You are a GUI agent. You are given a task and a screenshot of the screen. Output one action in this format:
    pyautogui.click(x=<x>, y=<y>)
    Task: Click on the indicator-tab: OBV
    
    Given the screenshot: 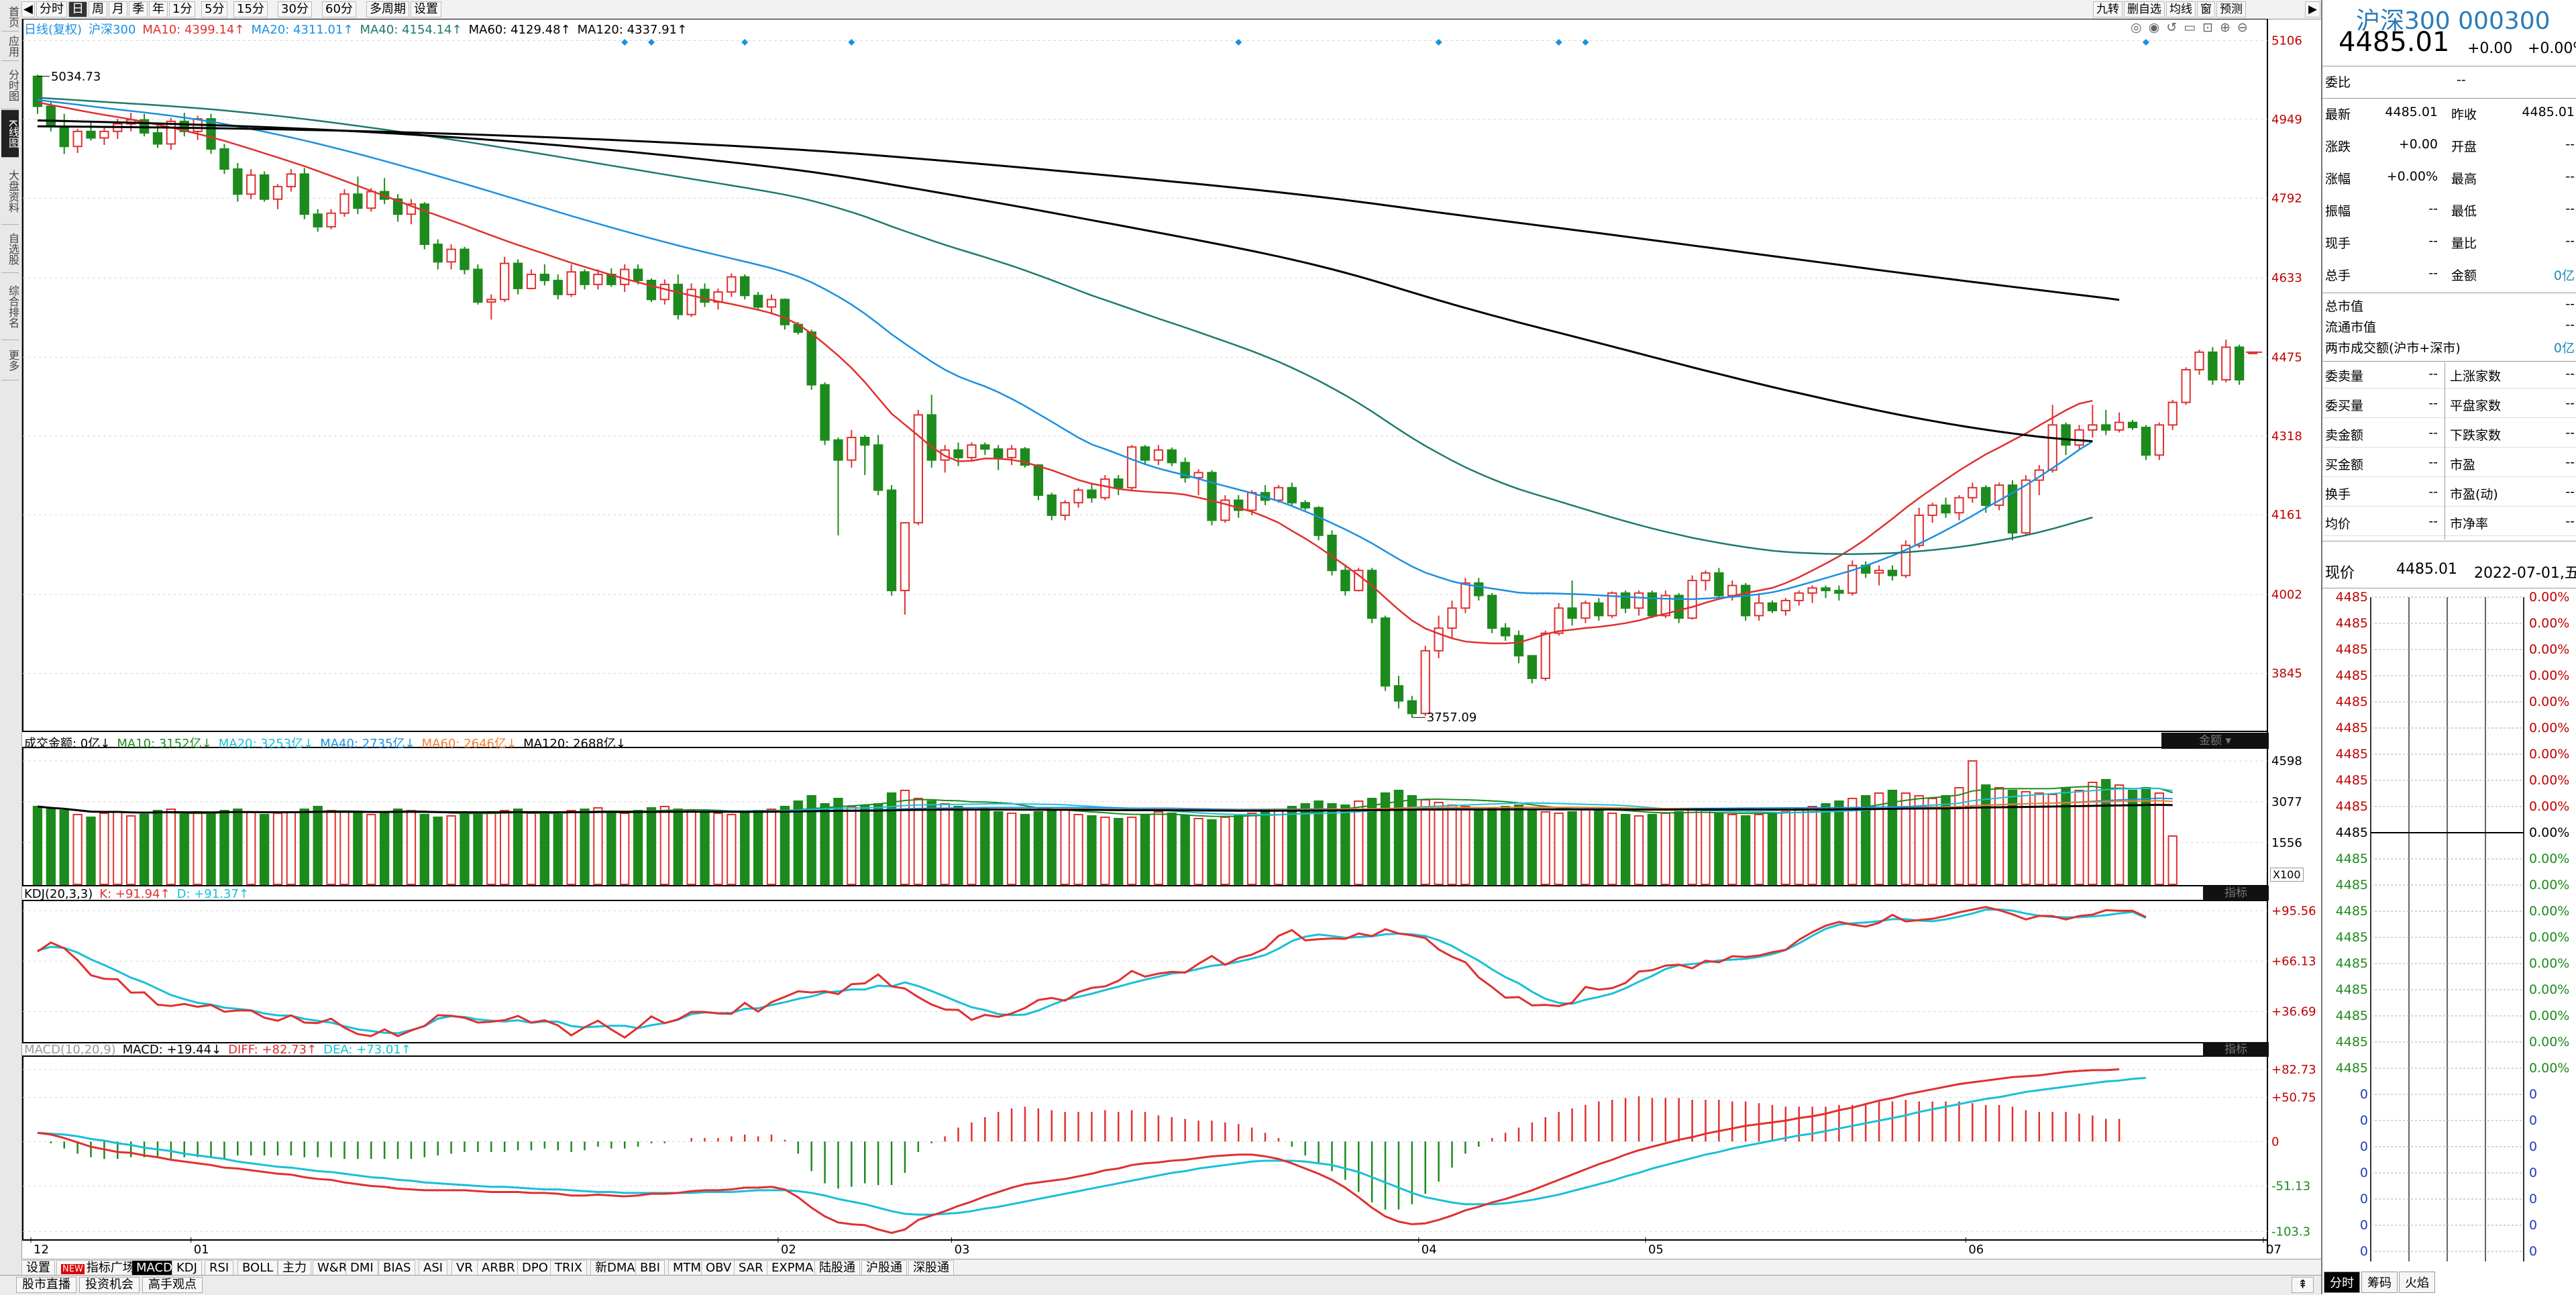 What is the action you would take?
    pyautogui.click(x=719, y=1268)
    